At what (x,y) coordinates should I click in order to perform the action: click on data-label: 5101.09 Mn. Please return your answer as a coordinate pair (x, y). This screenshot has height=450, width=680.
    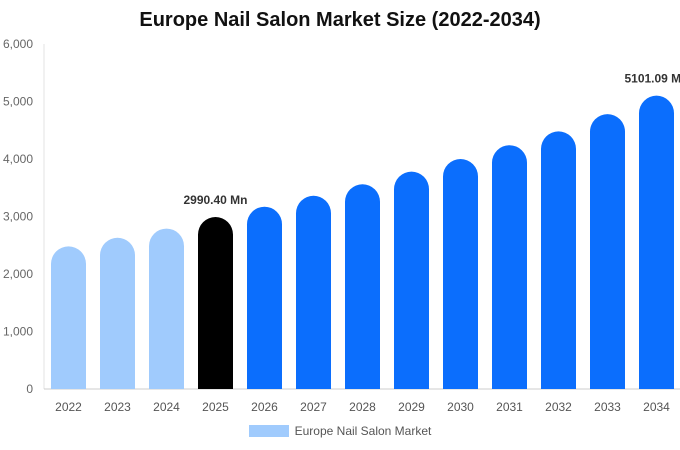
    Looking at the image, I should click on (652, 79).